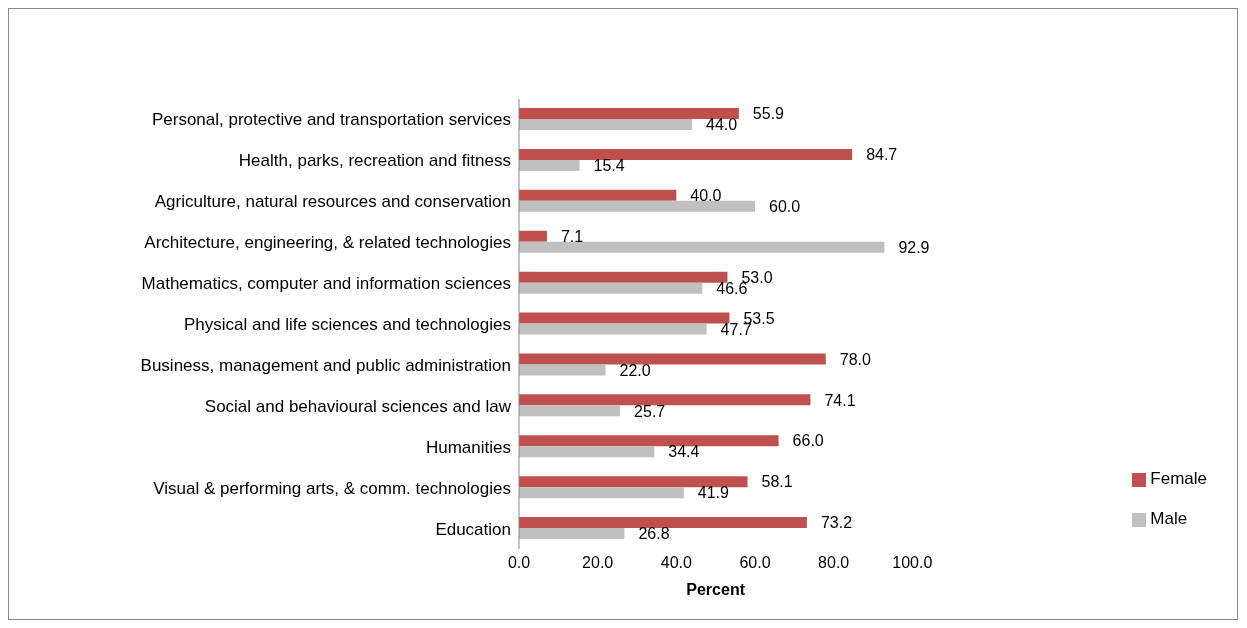 This screenshot has width=1247, height=628. What do you see at coordinates (834, 563) in the screenshot?
I see `x-tick-label: 80.0` at bounding box center [834, 563].